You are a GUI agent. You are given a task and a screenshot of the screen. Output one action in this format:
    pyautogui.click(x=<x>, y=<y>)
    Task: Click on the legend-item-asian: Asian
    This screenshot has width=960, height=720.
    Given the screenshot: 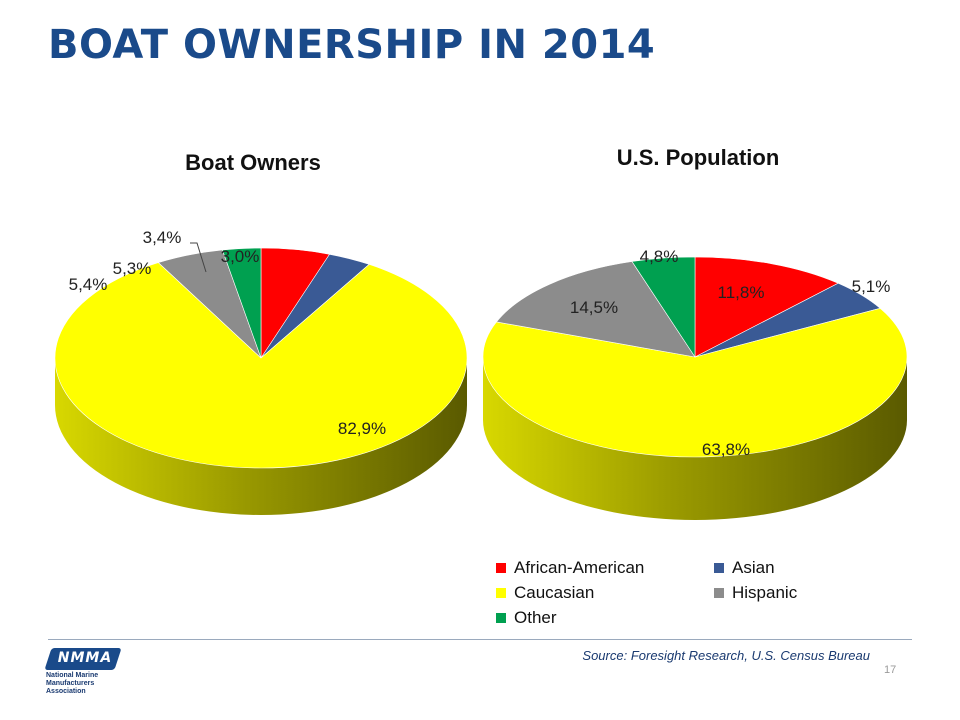 What is the action you would take?
    pyautogui.click(x=774, y=567)
    